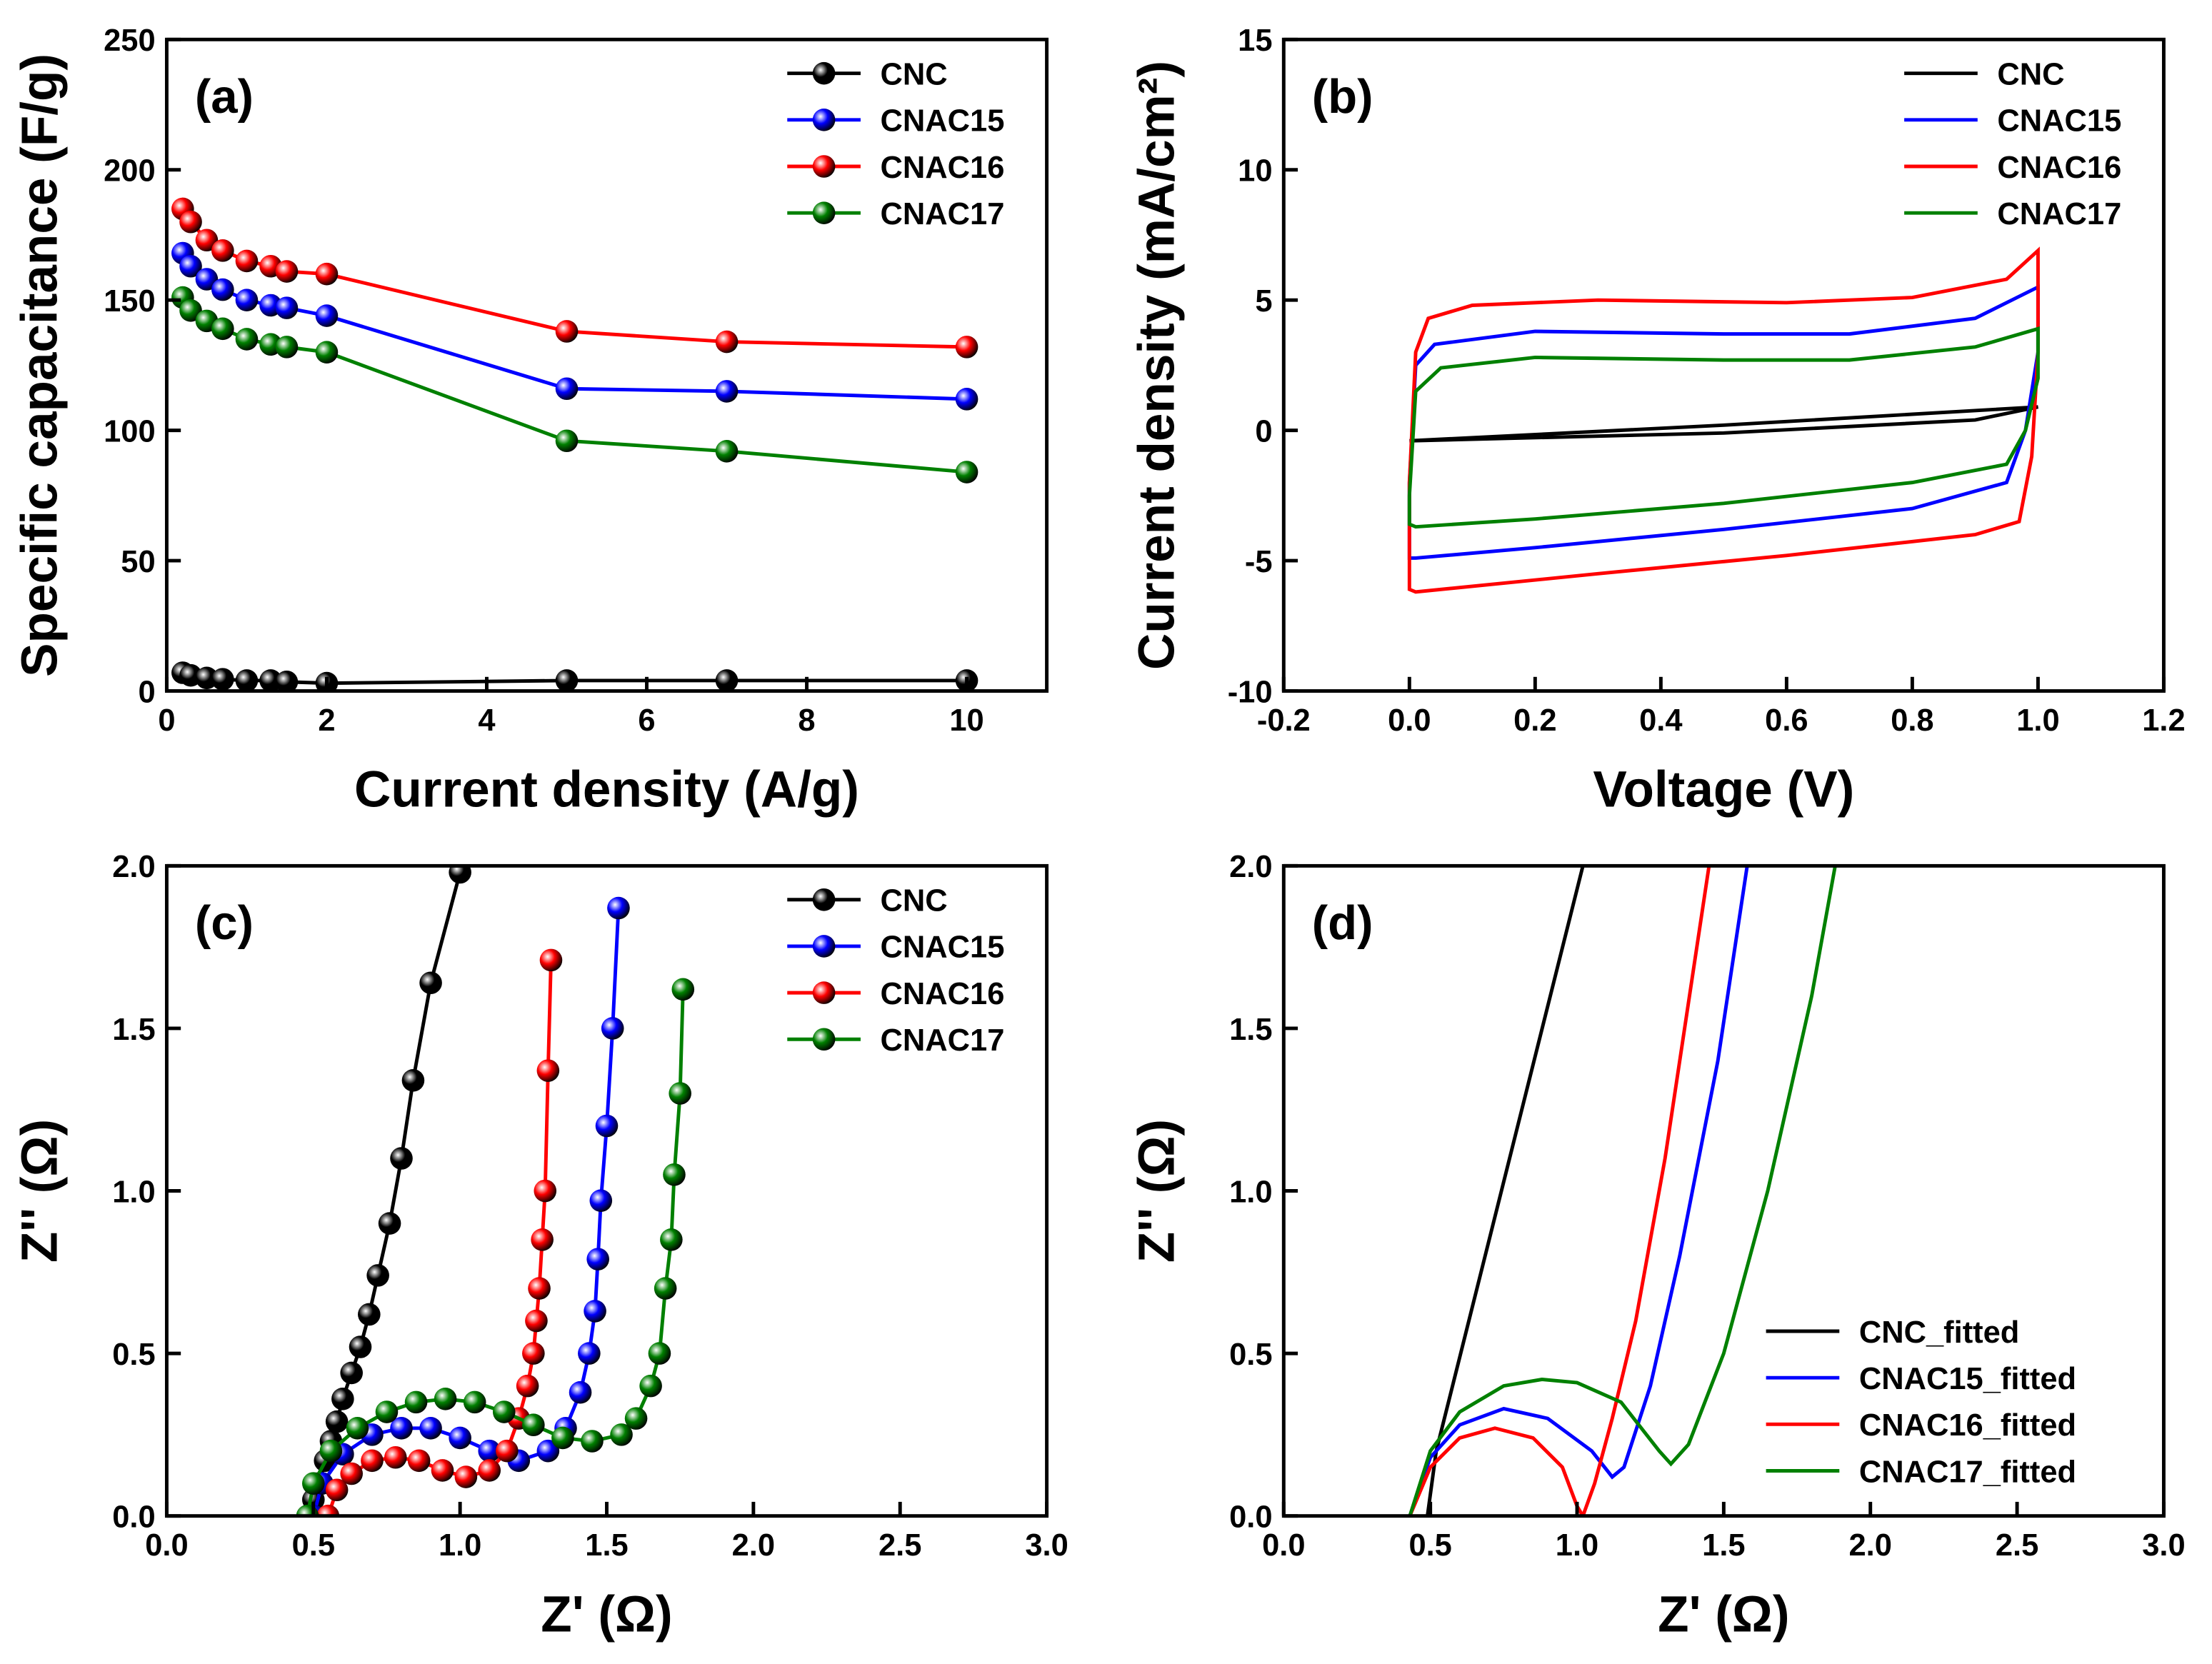  Describe the element at coordinates (225, 923) in the screenshot. I see `panel-label: (c)` at that location.